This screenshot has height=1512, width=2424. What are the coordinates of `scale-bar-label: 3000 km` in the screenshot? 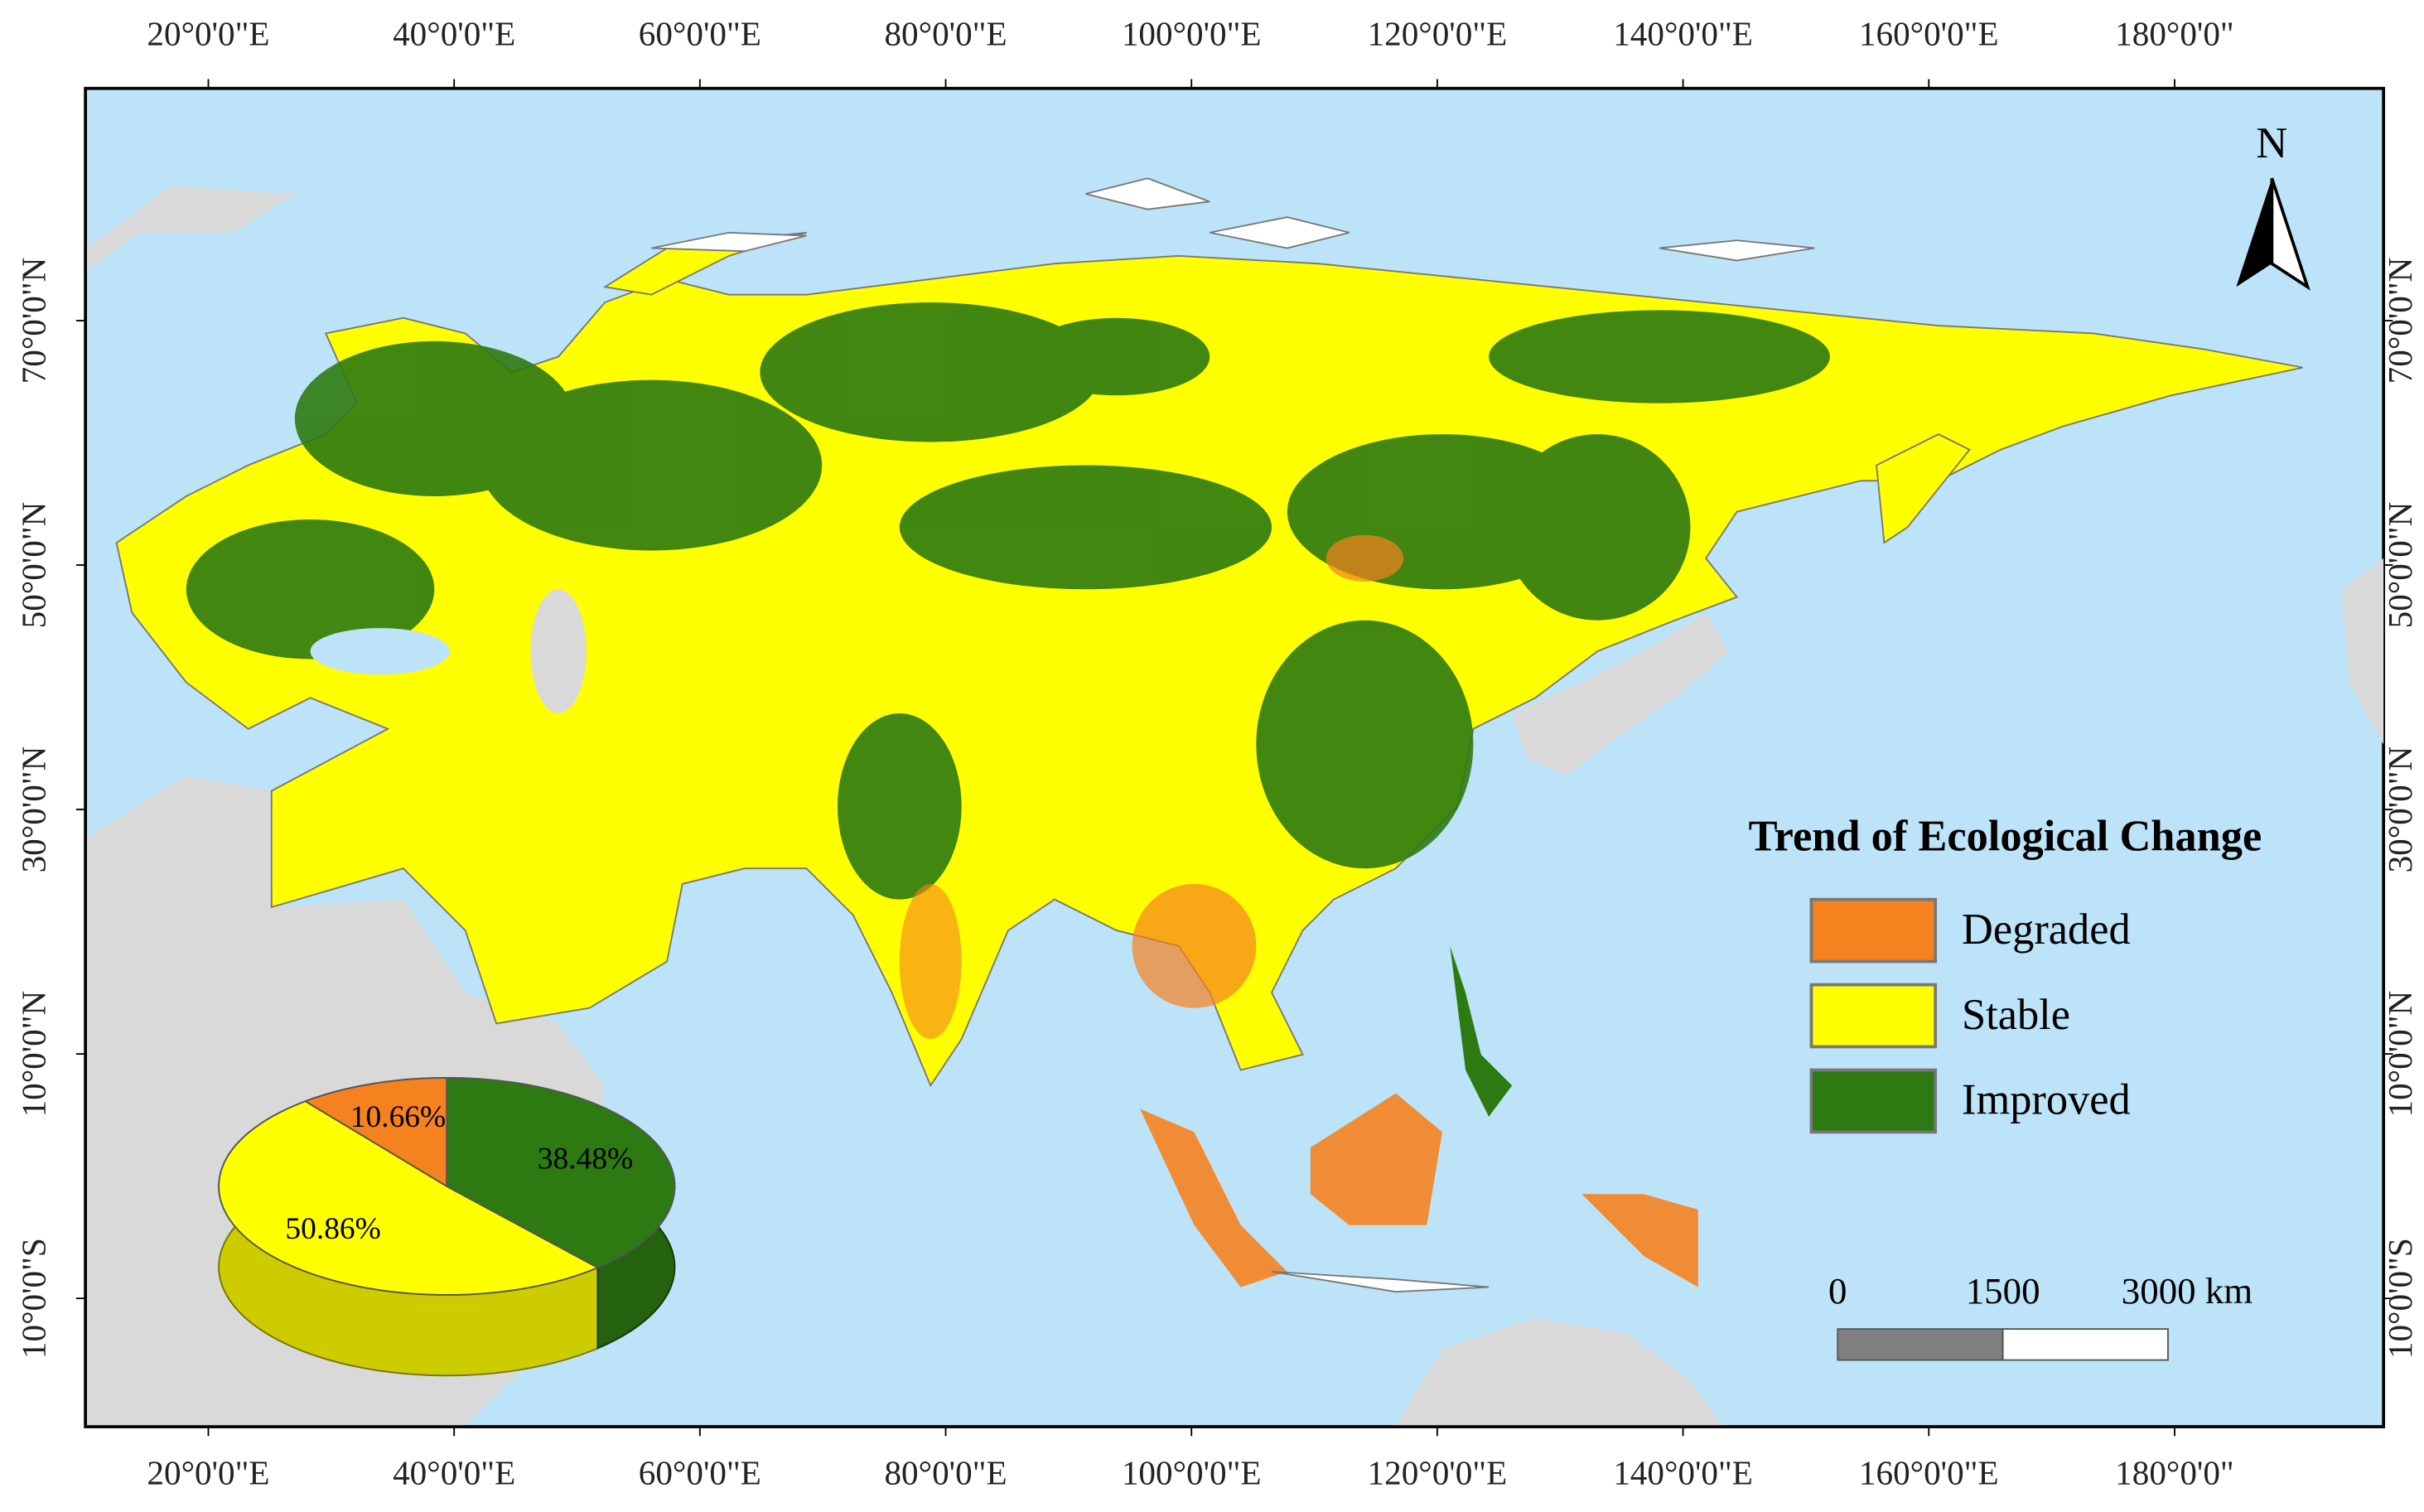 It's located at (2187, 1291).